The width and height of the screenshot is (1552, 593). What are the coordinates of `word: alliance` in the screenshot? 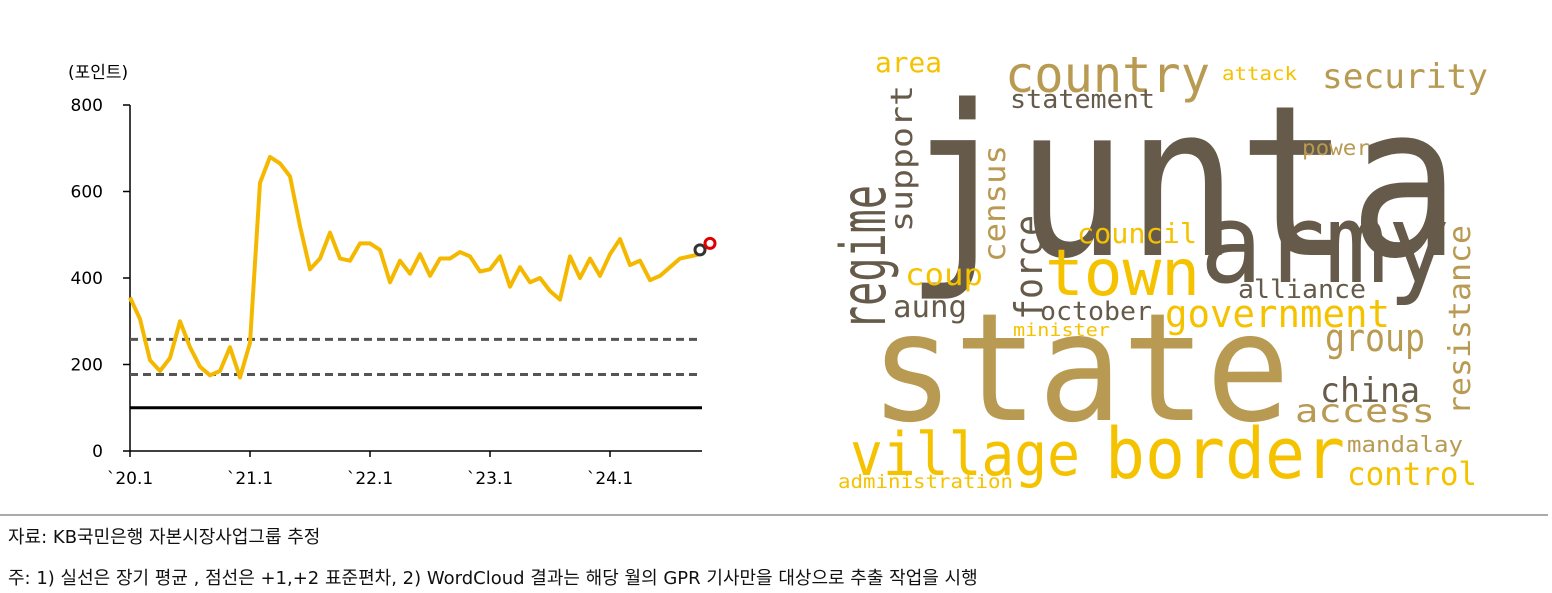 It's located at (1302, 290).